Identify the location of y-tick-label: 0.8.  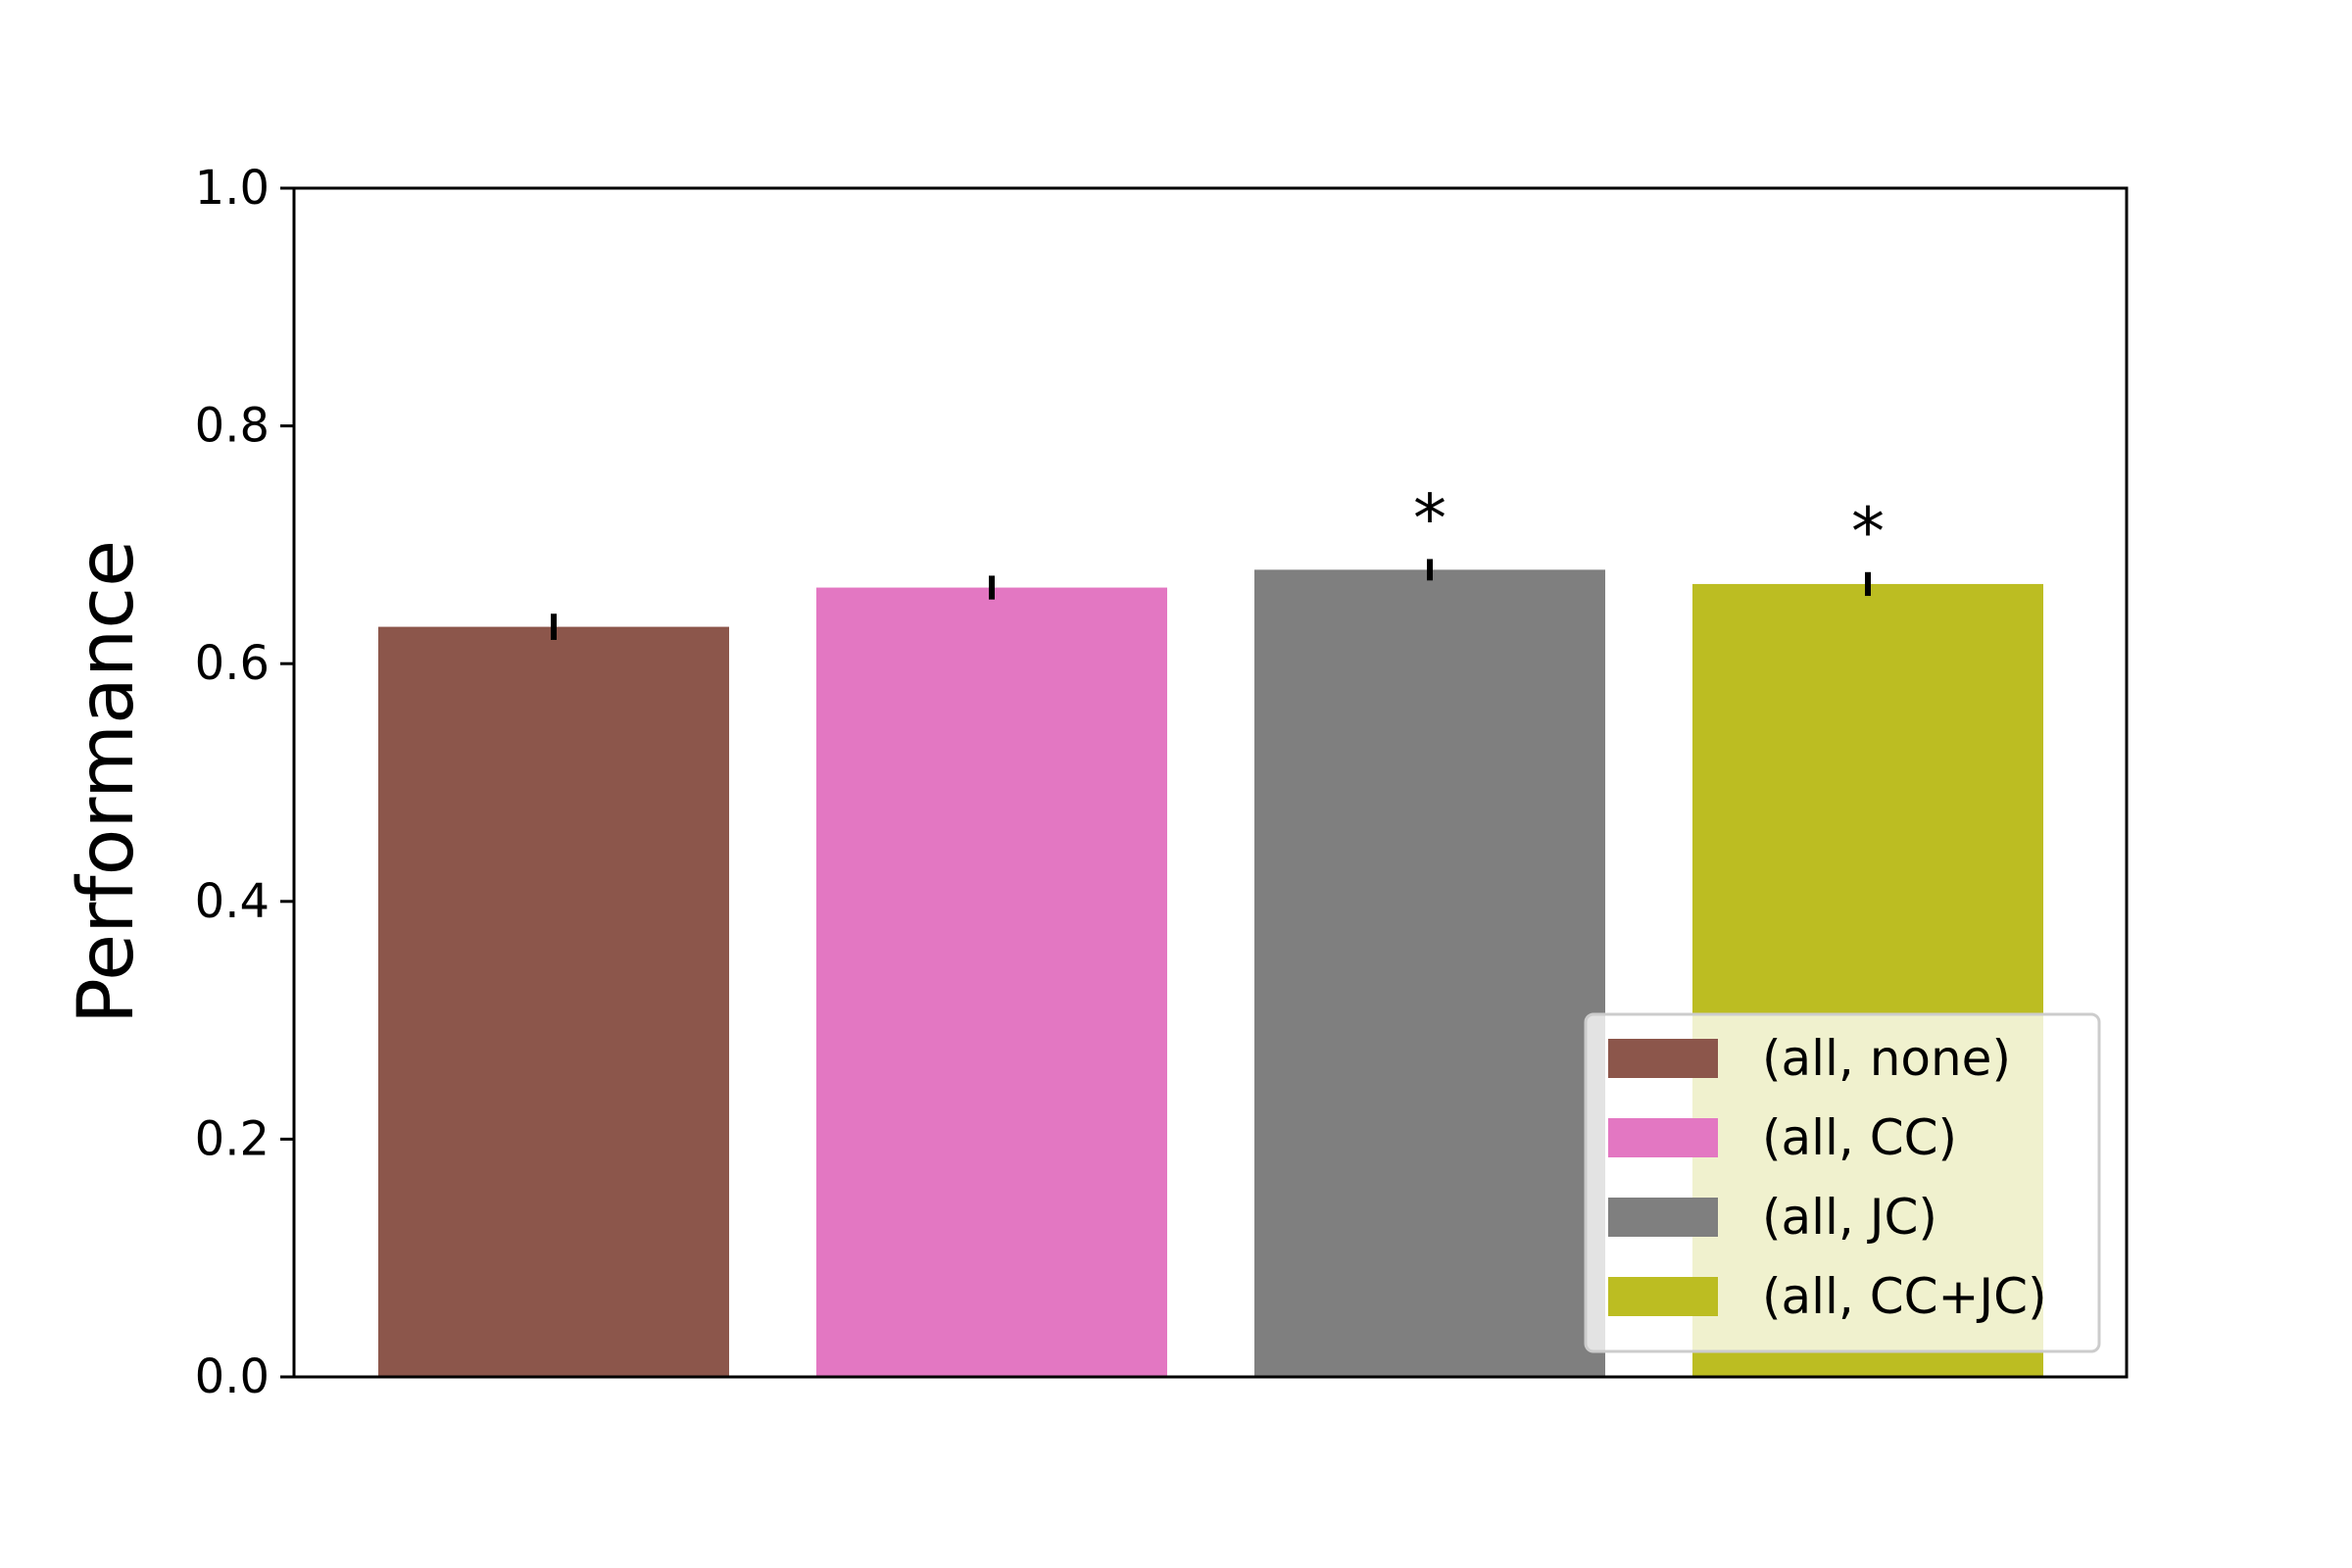
(232, 426).